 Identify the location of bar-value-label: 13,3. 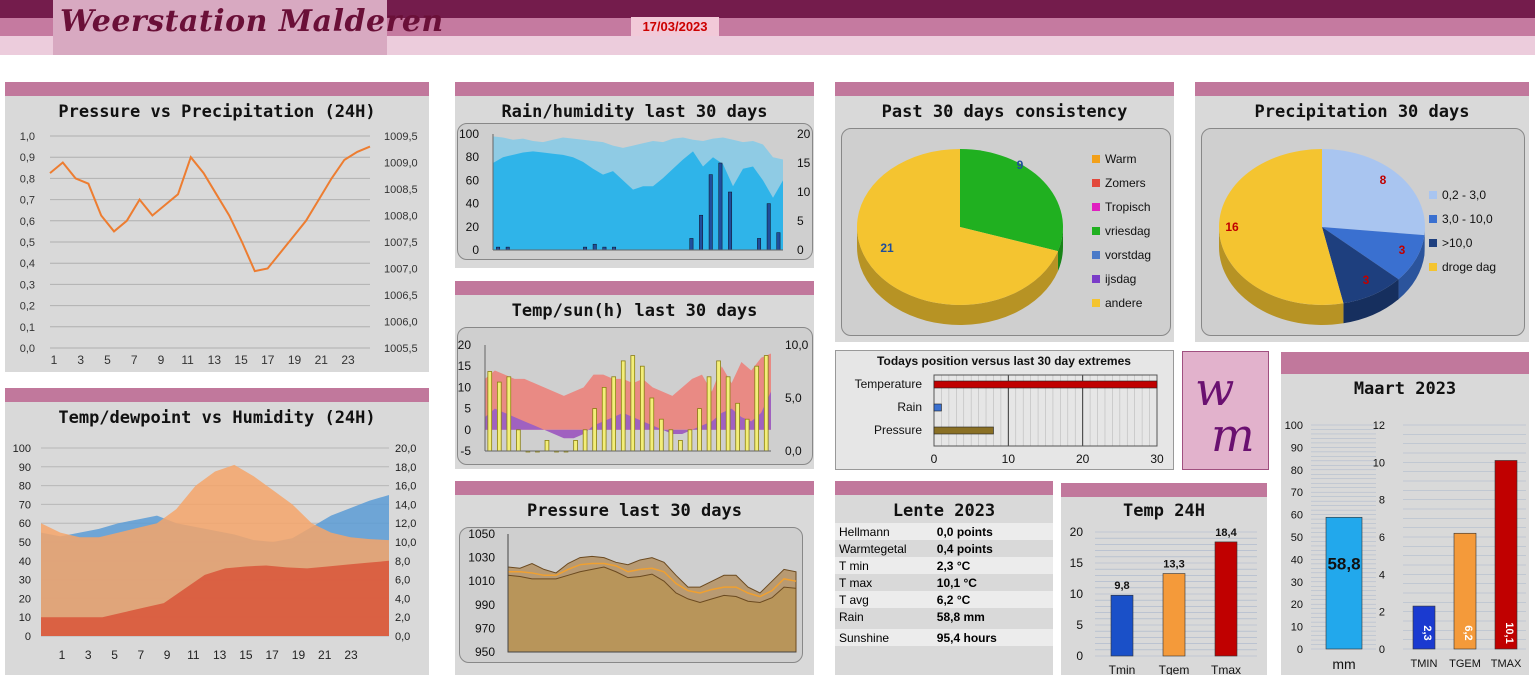
(1173, 565).